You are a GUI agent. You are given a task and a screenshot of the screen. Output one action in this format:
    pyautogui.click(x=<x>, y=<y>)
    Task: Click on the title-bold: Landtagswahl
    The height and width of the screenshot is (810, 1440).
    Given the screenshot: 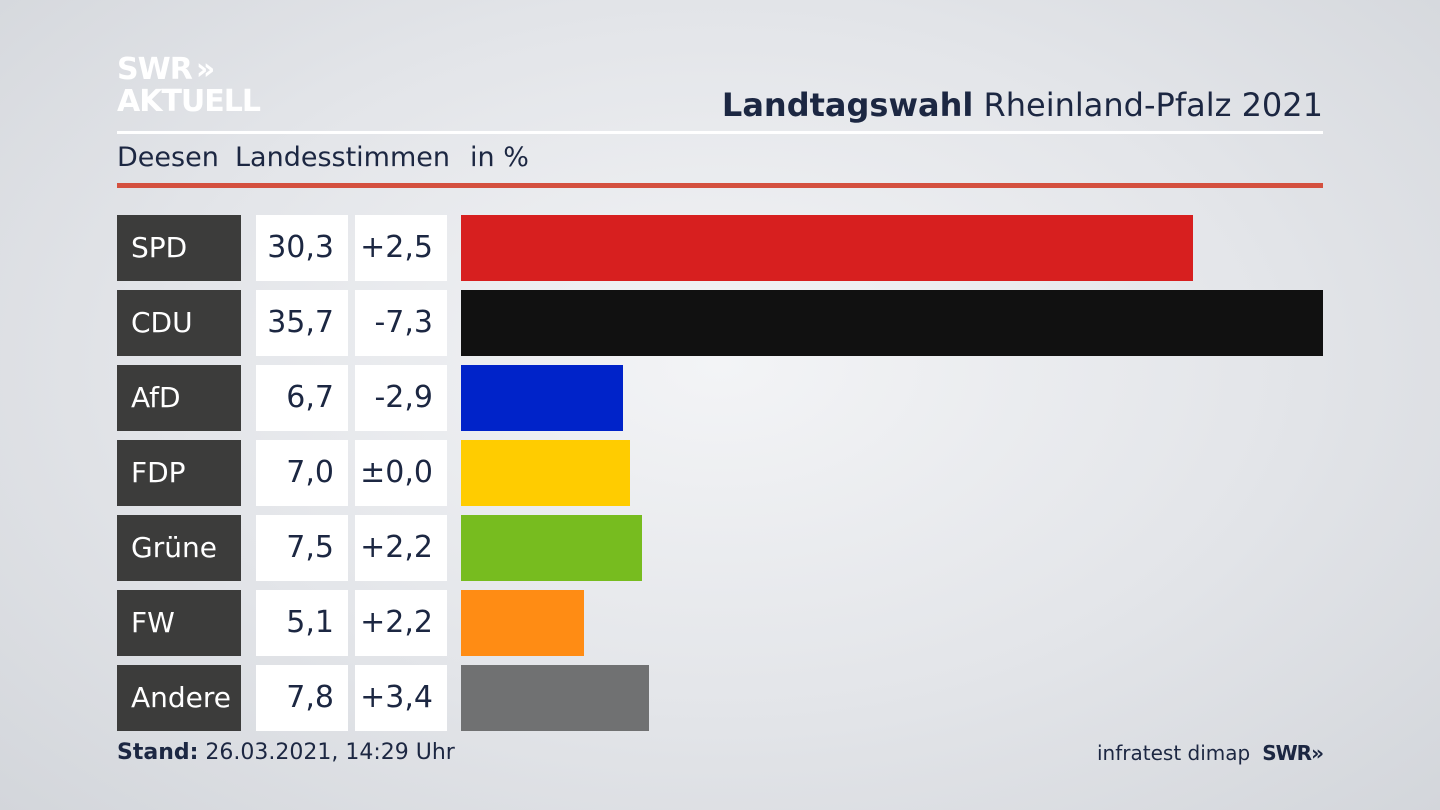 What is the action you would take?
    pyautogui.click(x=847, y=105)
    